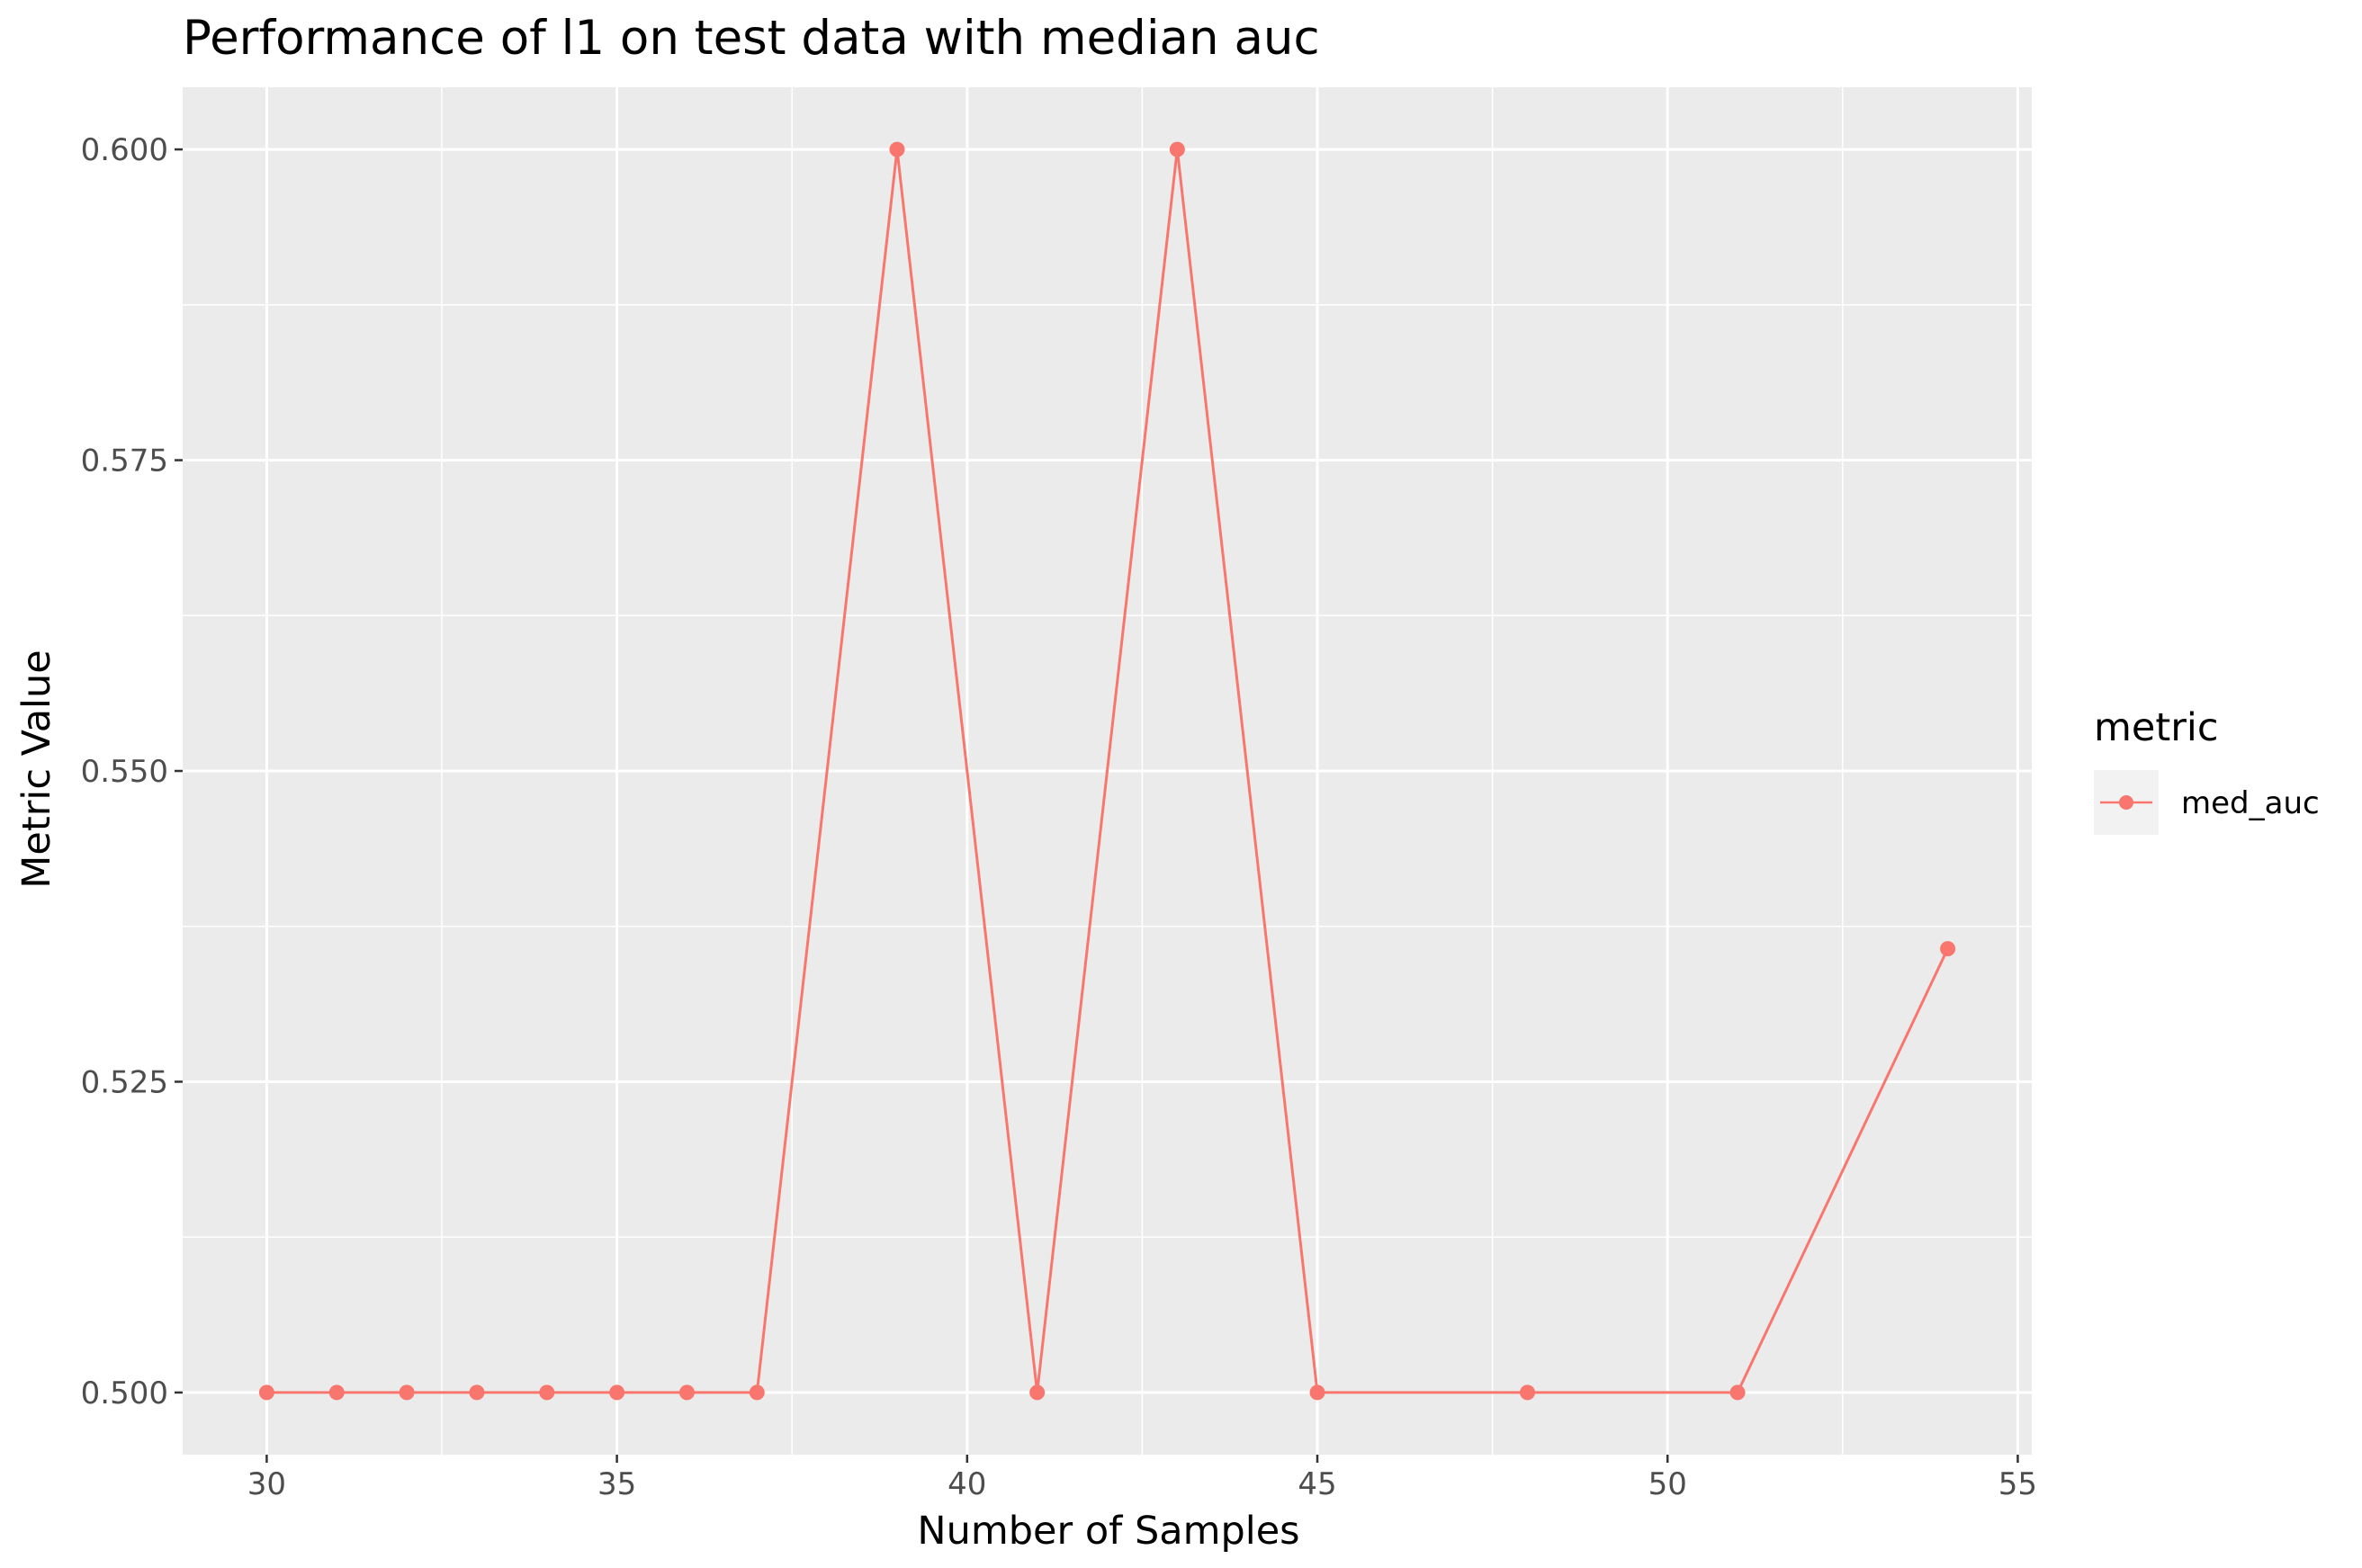  I want to click on y-tick-label: 0.600, so click(125, 150).